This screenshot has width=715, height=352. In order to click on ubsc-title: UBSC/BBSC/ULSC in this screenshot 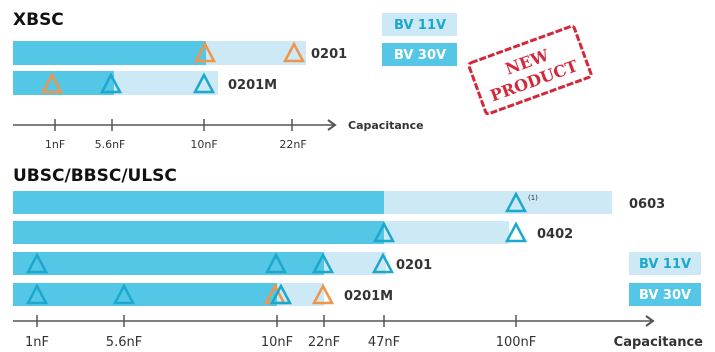, I will do `click(95, 176)`.